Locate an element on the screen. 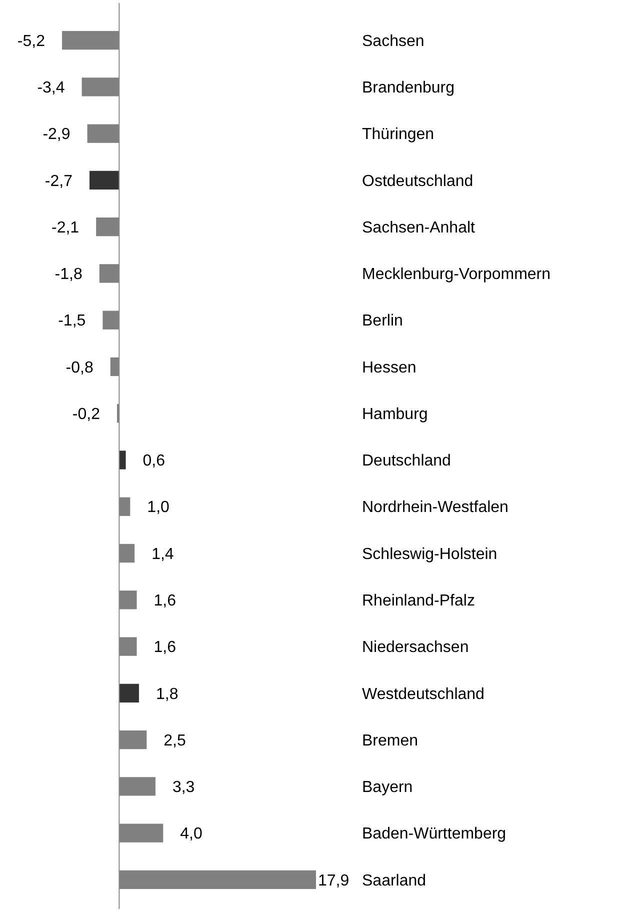 Image resolution: width=620 pixels, height=911 pixels. data-label: 2,5 is located at coordinates (175, 741).